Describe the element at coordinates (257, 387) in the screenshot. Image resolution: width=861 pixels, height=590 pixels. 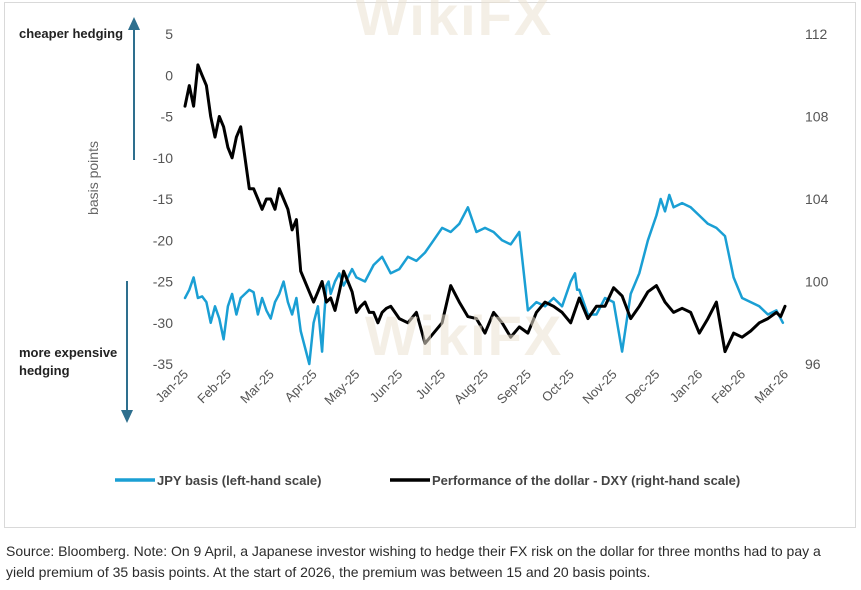
I see `x-tick-label: Mar-25` at that location.